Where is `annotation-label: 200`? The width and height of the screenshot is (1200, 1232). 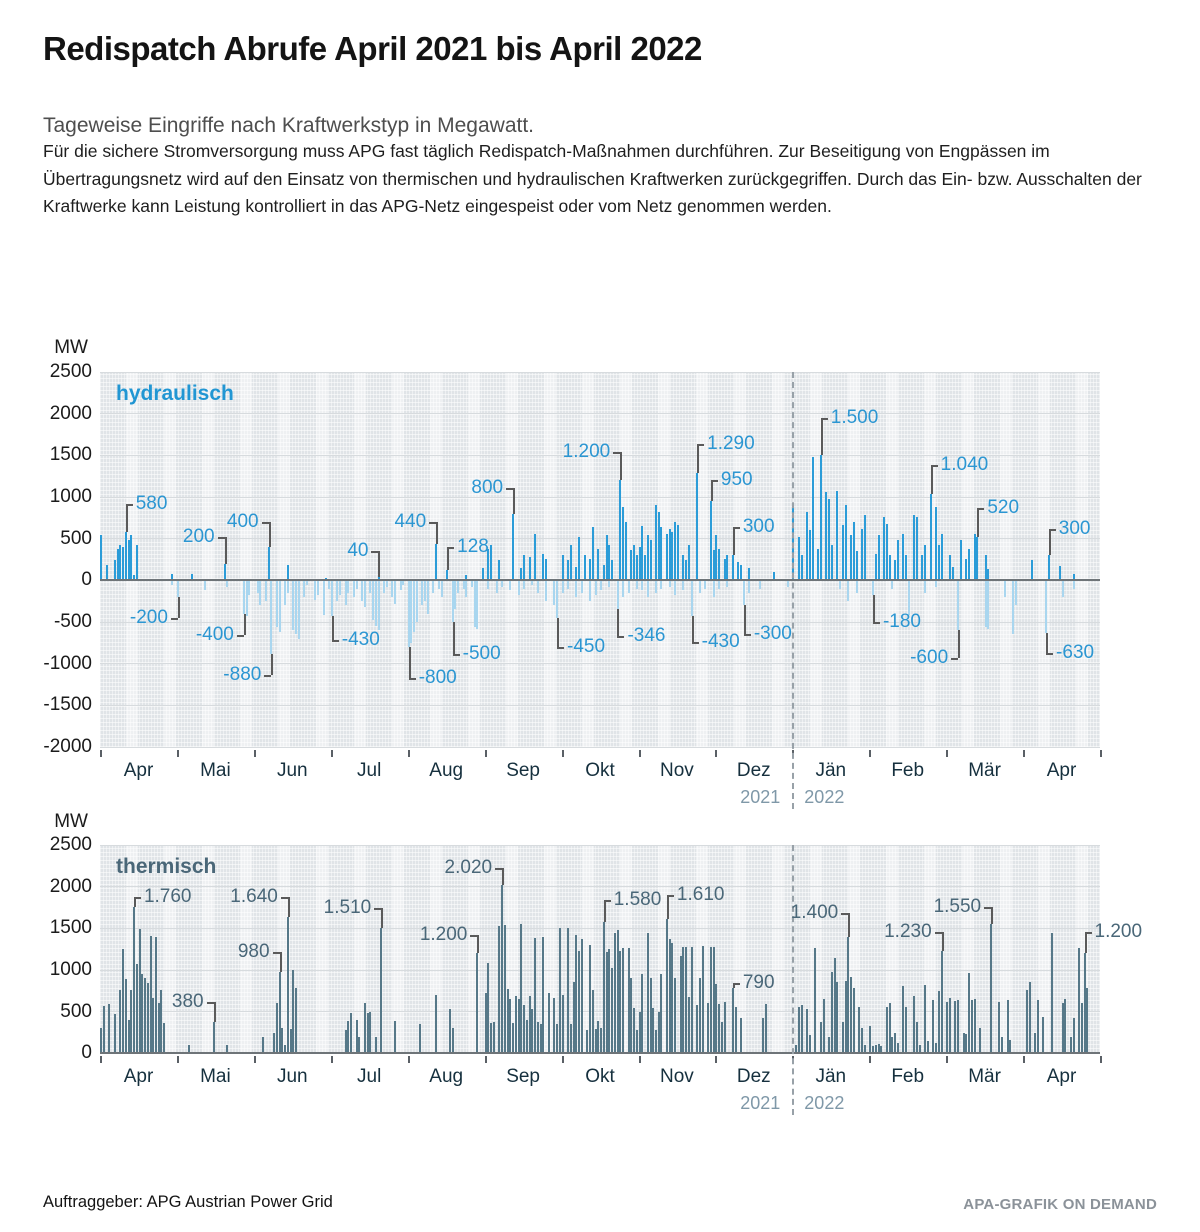
annotation-label: 200 is located at coordinates (198, 536).